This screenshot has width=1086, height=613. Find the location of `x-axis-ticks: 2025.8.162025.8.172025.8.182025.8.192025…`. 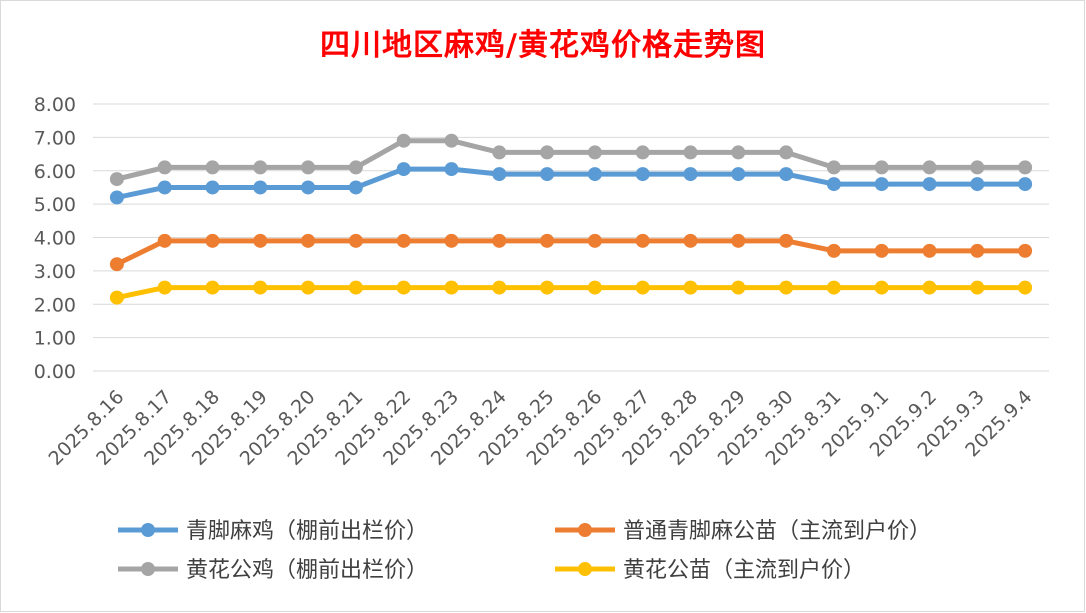

x-axis-ticks: 2025.8.162025.8.172025.8.182025.8.192025… is located at coordinates (540, 428).